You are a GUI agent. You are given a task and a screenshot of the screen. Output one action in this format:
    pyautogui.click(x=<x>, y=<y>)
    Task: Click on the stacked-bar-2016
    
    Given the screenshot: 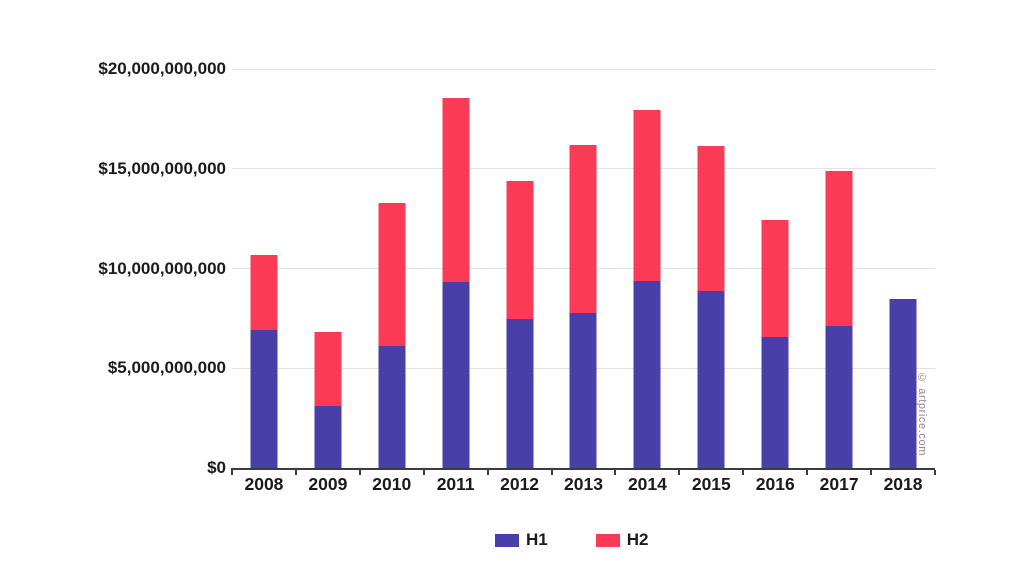 What is the action you would take?
    pyautogui.click(x=775, y=343)
    